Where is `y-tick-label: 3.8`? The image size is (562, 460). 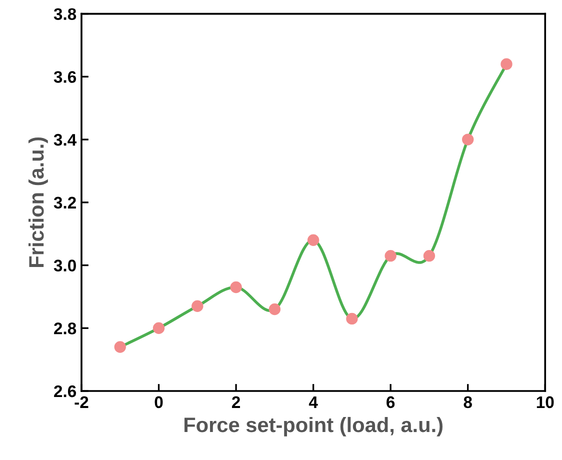
y-tick-label: 3.8 is located at coordinates (65, 14).